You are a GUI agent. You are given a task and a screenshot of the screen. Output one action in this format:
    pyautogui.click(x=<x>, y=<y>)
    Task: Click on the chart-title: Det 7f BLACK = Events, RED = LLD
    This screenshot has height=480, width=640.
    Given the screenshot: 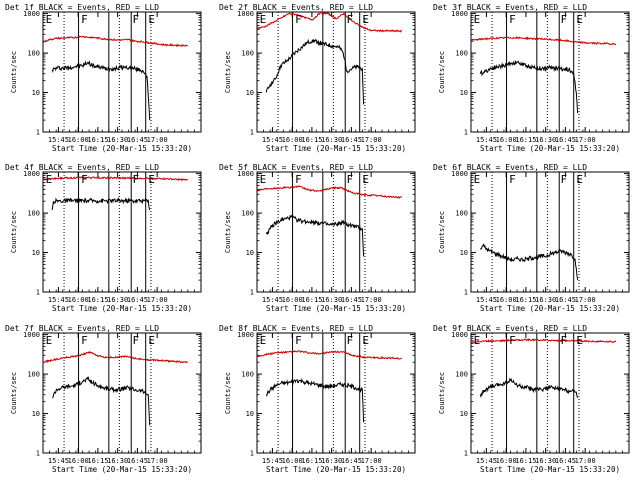 What is the action you would take?
    pyautogui.click(x=82, y=328)
    